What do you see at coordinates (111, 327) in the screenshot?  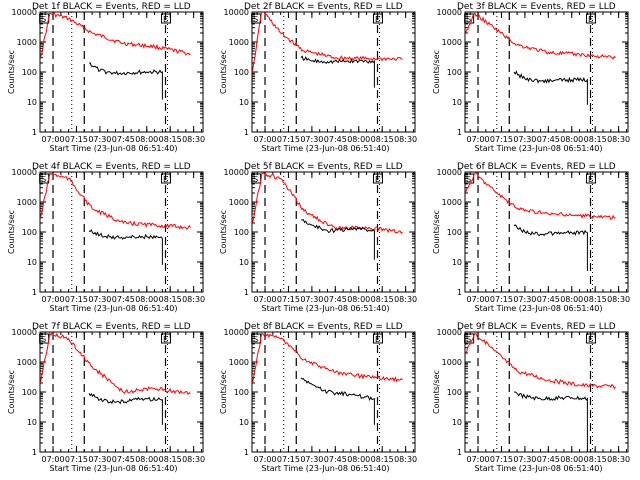 I see `panel-title: Det 7f BLACK = Events, RED = LLD` at bounding box center [111, 327].